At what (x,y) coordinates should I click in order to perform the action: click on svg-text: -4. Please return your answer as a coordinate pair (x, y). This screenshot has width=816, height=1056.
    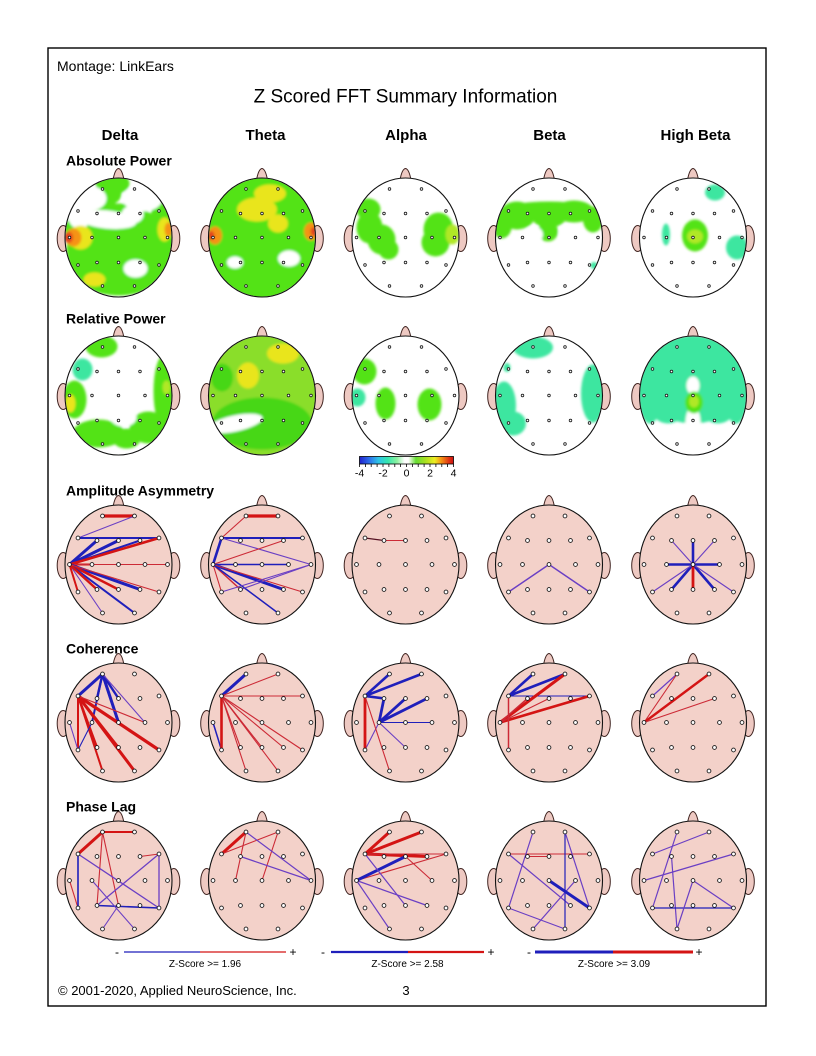
    Looking at the image, I should click on (359, 474).